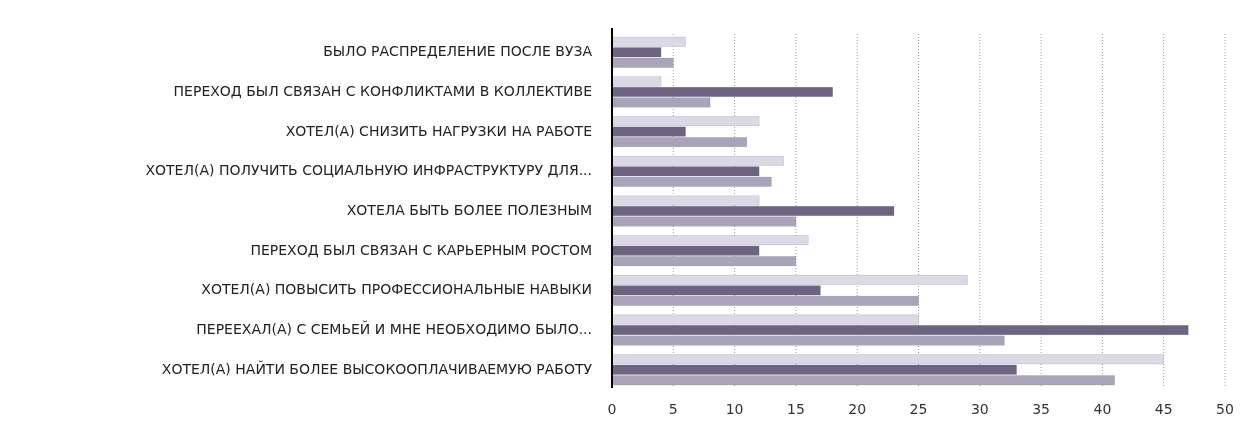 This screenshot has height=428, width=1251. What do you see at coordinates (795, 409) in the screenshot?
I see `x-tick-label: 15` at bounding box center [795, 409].